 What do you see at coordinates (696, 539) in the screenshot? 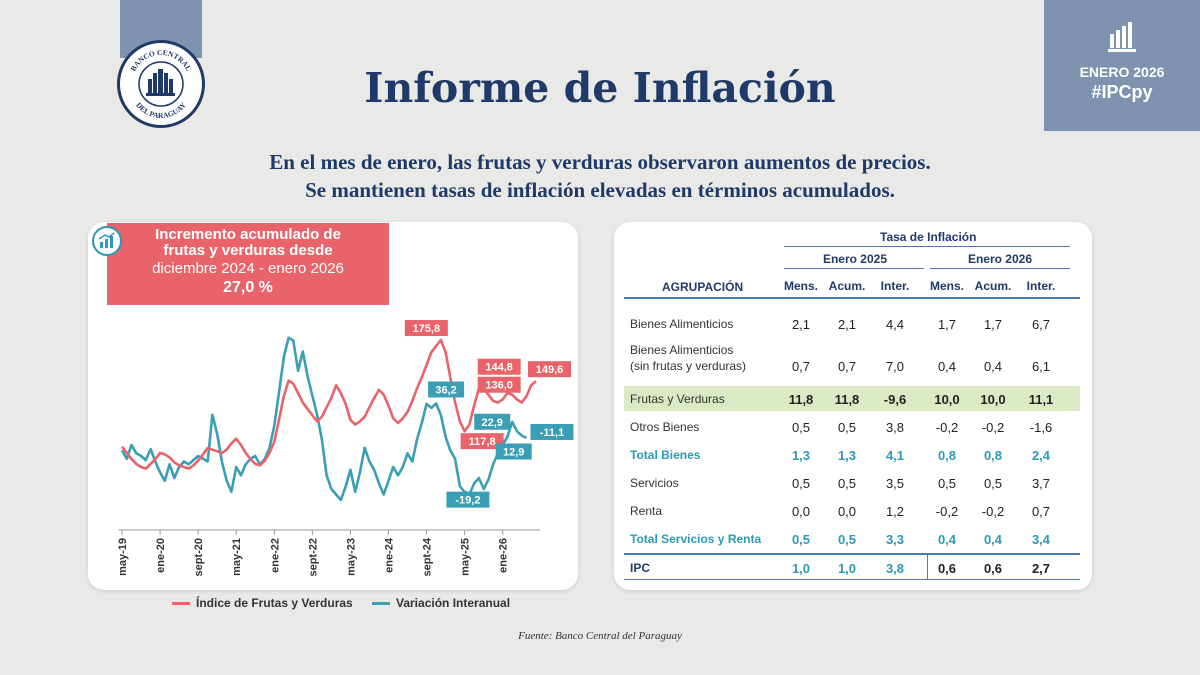
I see `row-label: Total Servicios y Renta` at bounding box center [696, 539].